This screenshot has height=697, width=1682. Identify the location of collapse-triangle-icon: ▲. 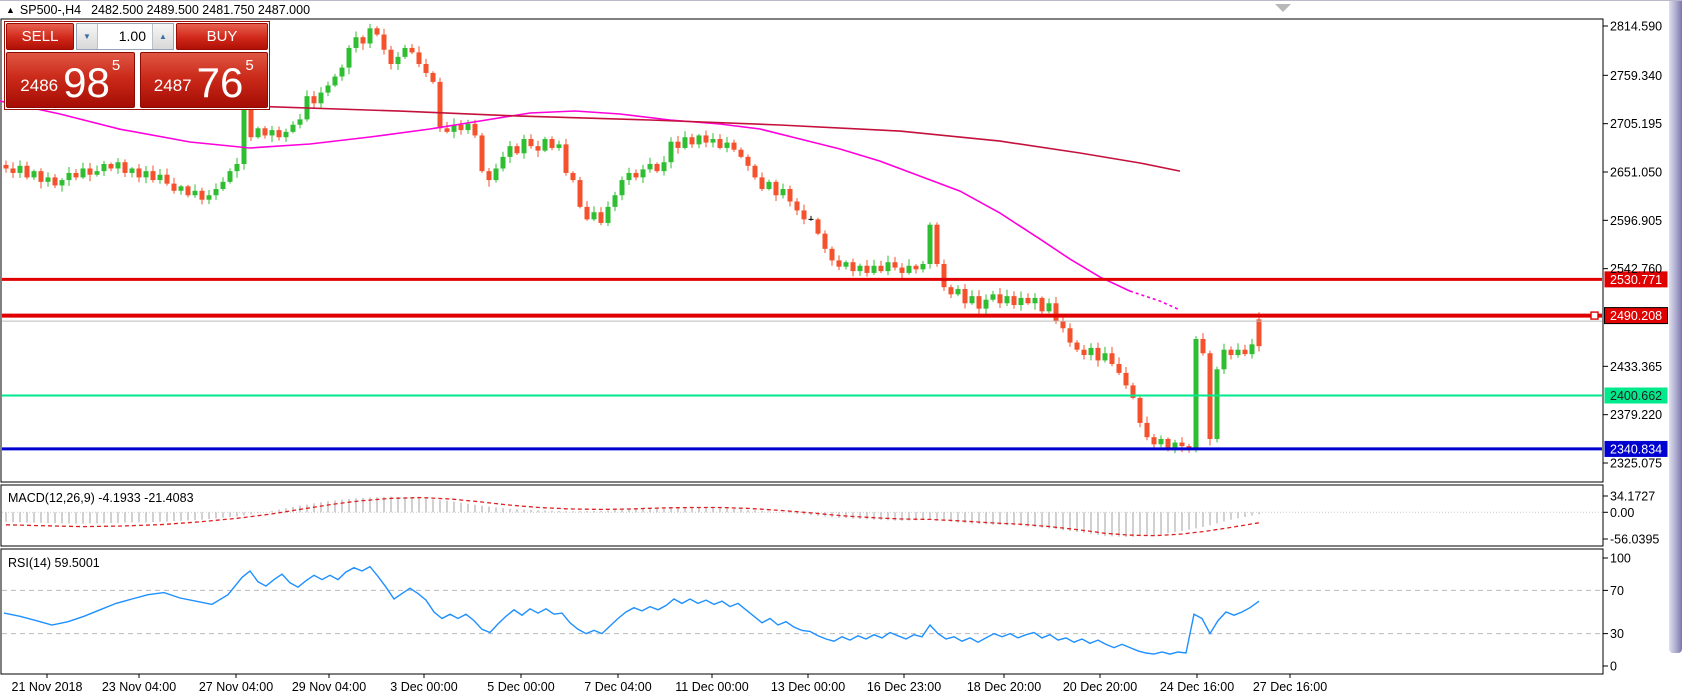
(10, 10).